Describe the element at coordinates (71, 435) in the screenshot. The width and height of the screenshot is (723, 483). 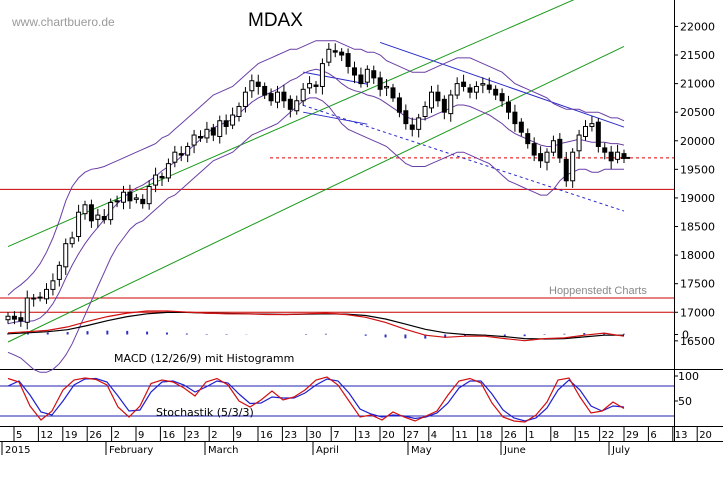
I see `date-tick-label: 19` at that location.